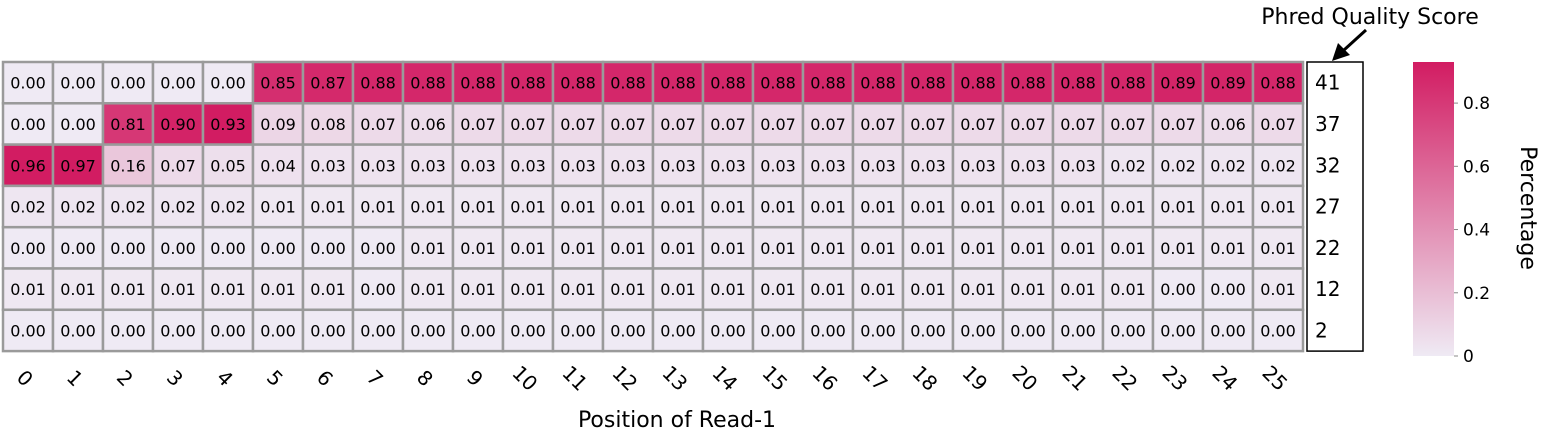 The image size is (1547, 437). I want to click on x-tick-label: 18, so click(924, 378).